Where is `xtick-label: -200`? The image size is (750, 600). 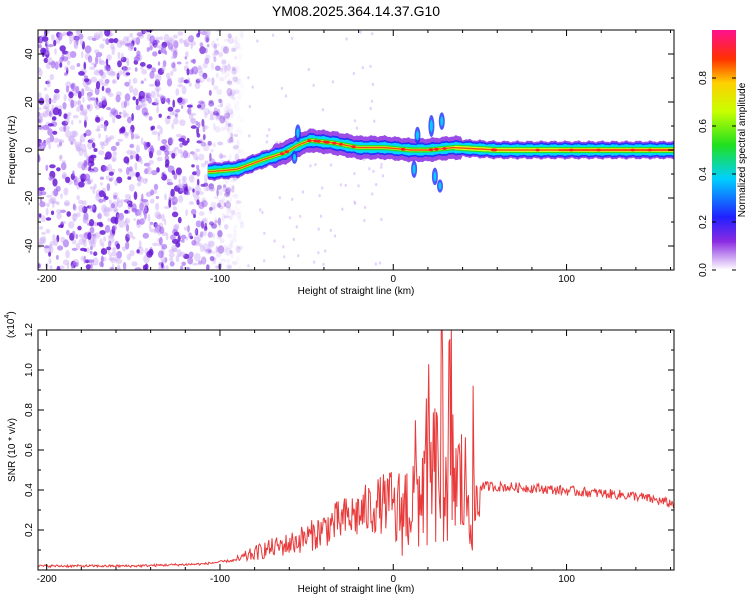 xtick-label: -200 is located at coordinates (47, 579).